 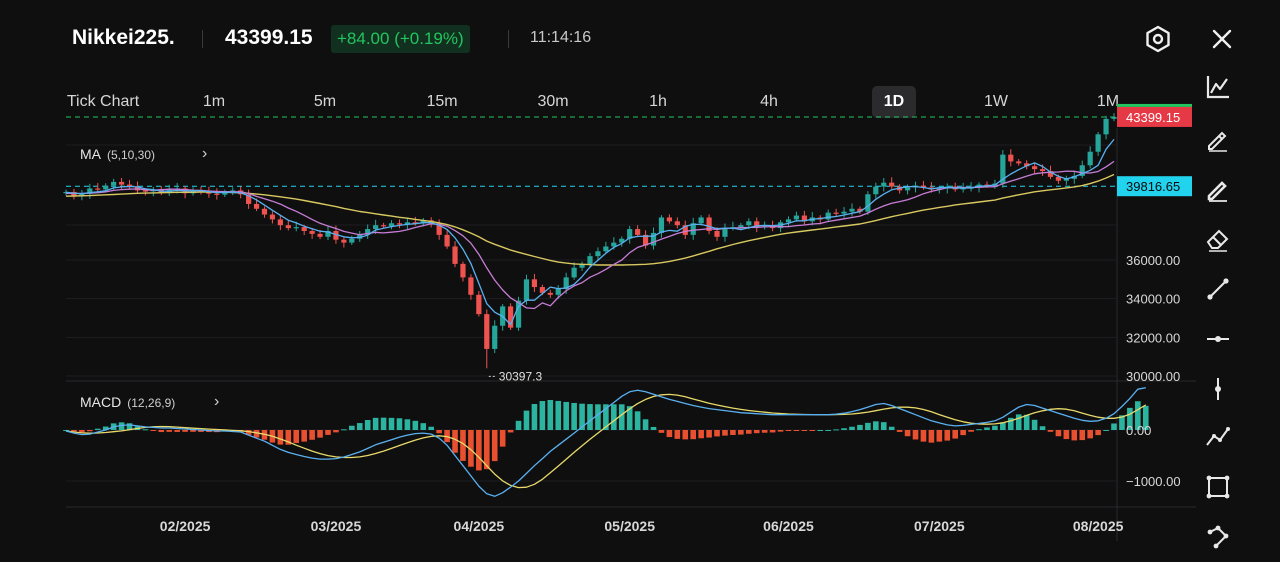 What do you see at coordinates (1218, 189) in the screenshot?
I see `pencil-bold-icon` at bounding box center [1218, 189].